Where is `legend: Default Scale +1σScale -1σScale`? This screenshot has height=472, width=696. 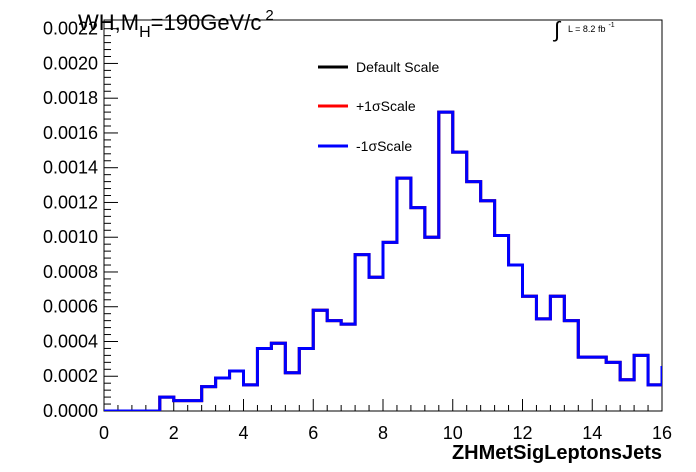 legend: Default Scale +1σScale -1σScale is located at coordinates (378, 106).